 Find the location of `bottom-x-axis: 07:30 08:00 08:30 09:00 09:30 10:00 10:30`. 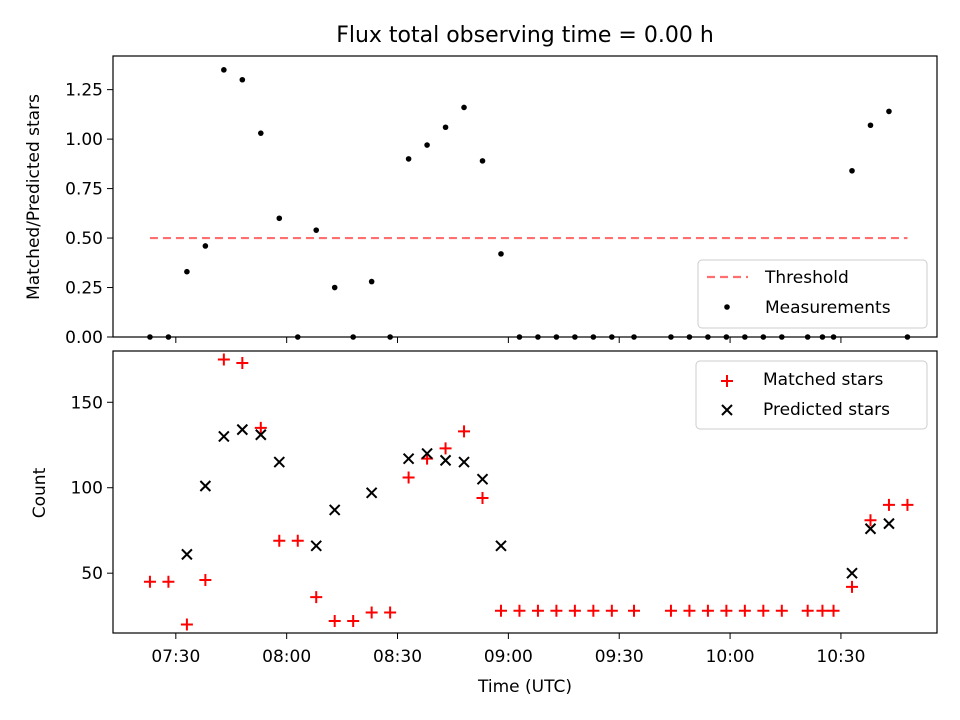

bottom-x-axis: 07:30 08:00 08:30 09:00 09:30 10:00 10:30 is located at coordinates (508, 650).